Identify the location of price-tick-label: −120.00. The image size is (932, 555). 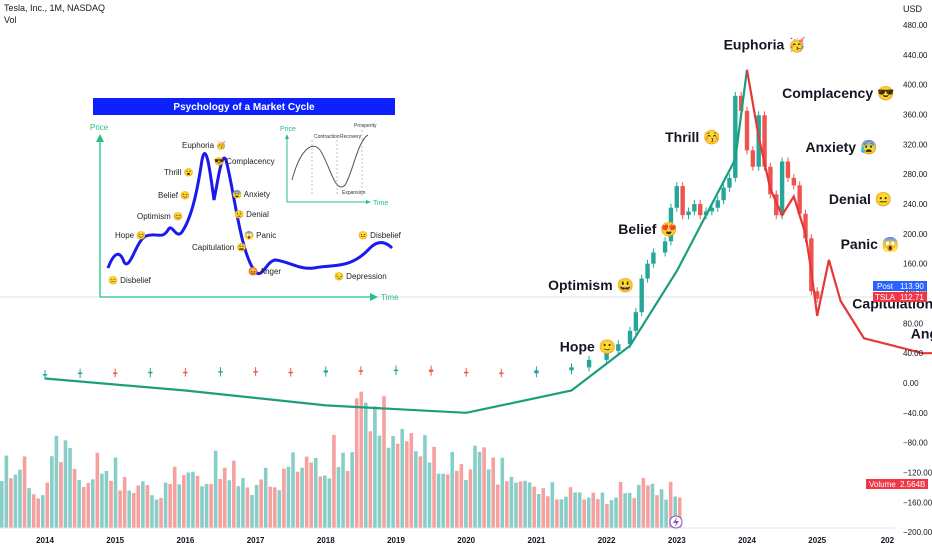
(917, 472).